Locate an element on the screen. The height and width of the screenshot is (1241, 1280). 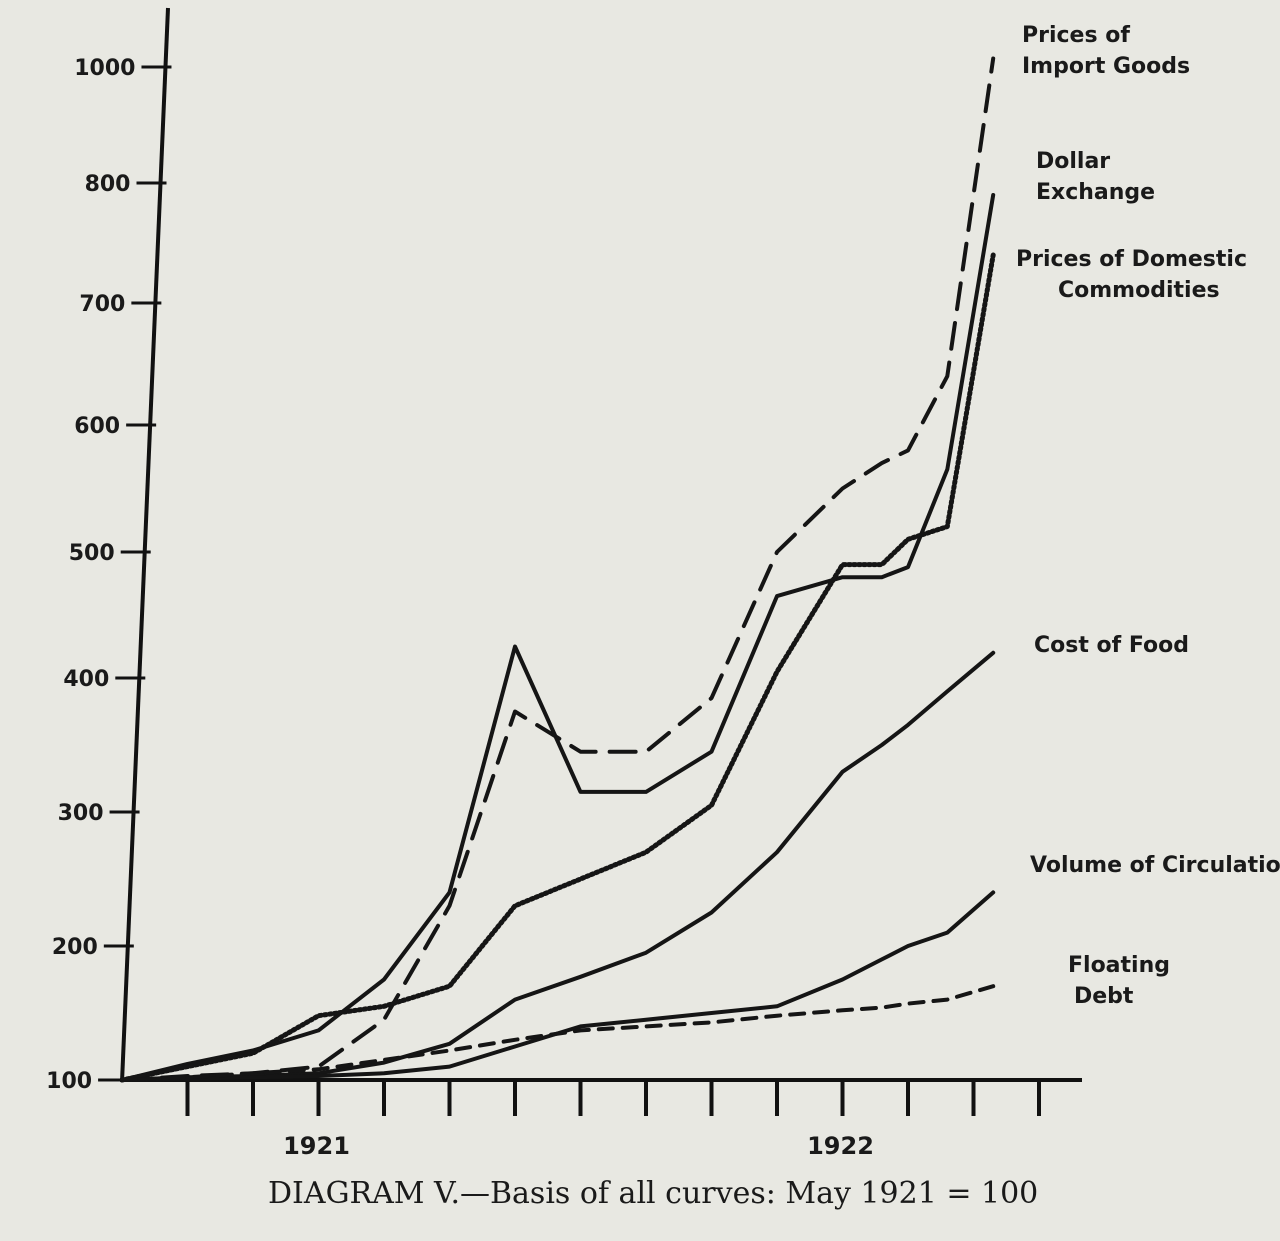
y-tick-label: 1000 is located at coordinates (104, 68).